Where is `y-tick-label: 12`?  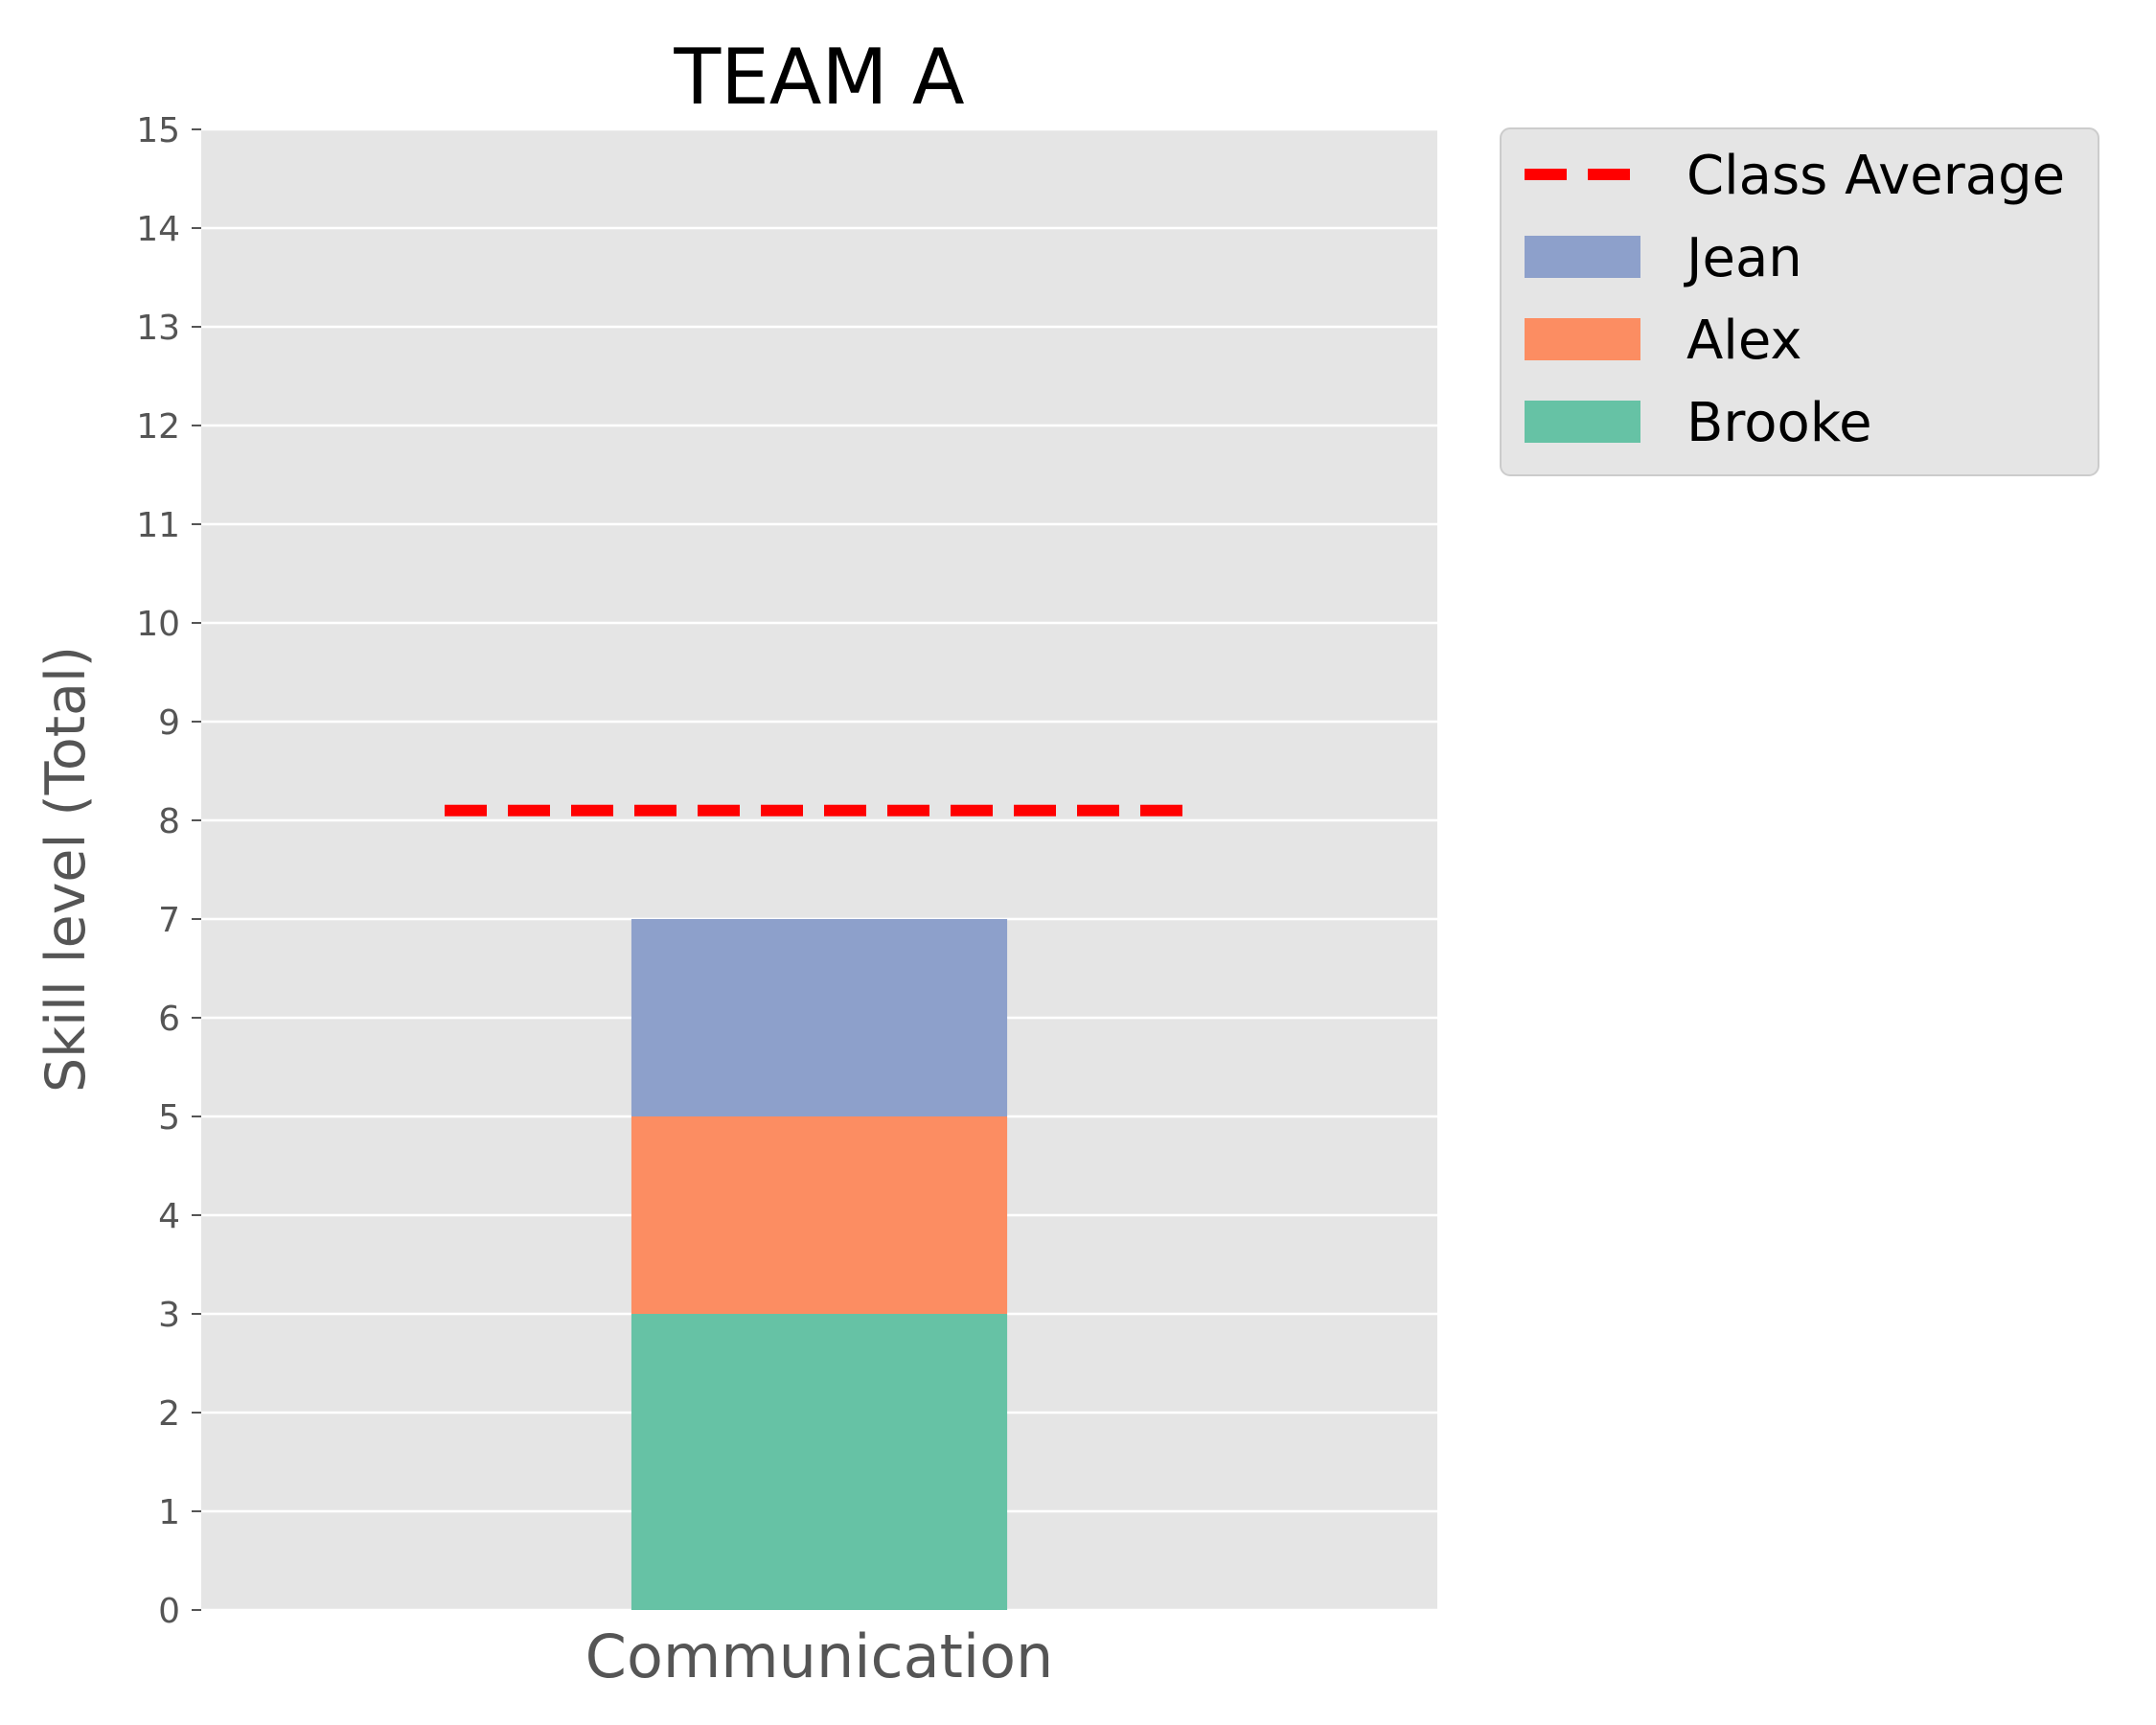 y-tick-label: 12 is located at coordinates (158, 427).